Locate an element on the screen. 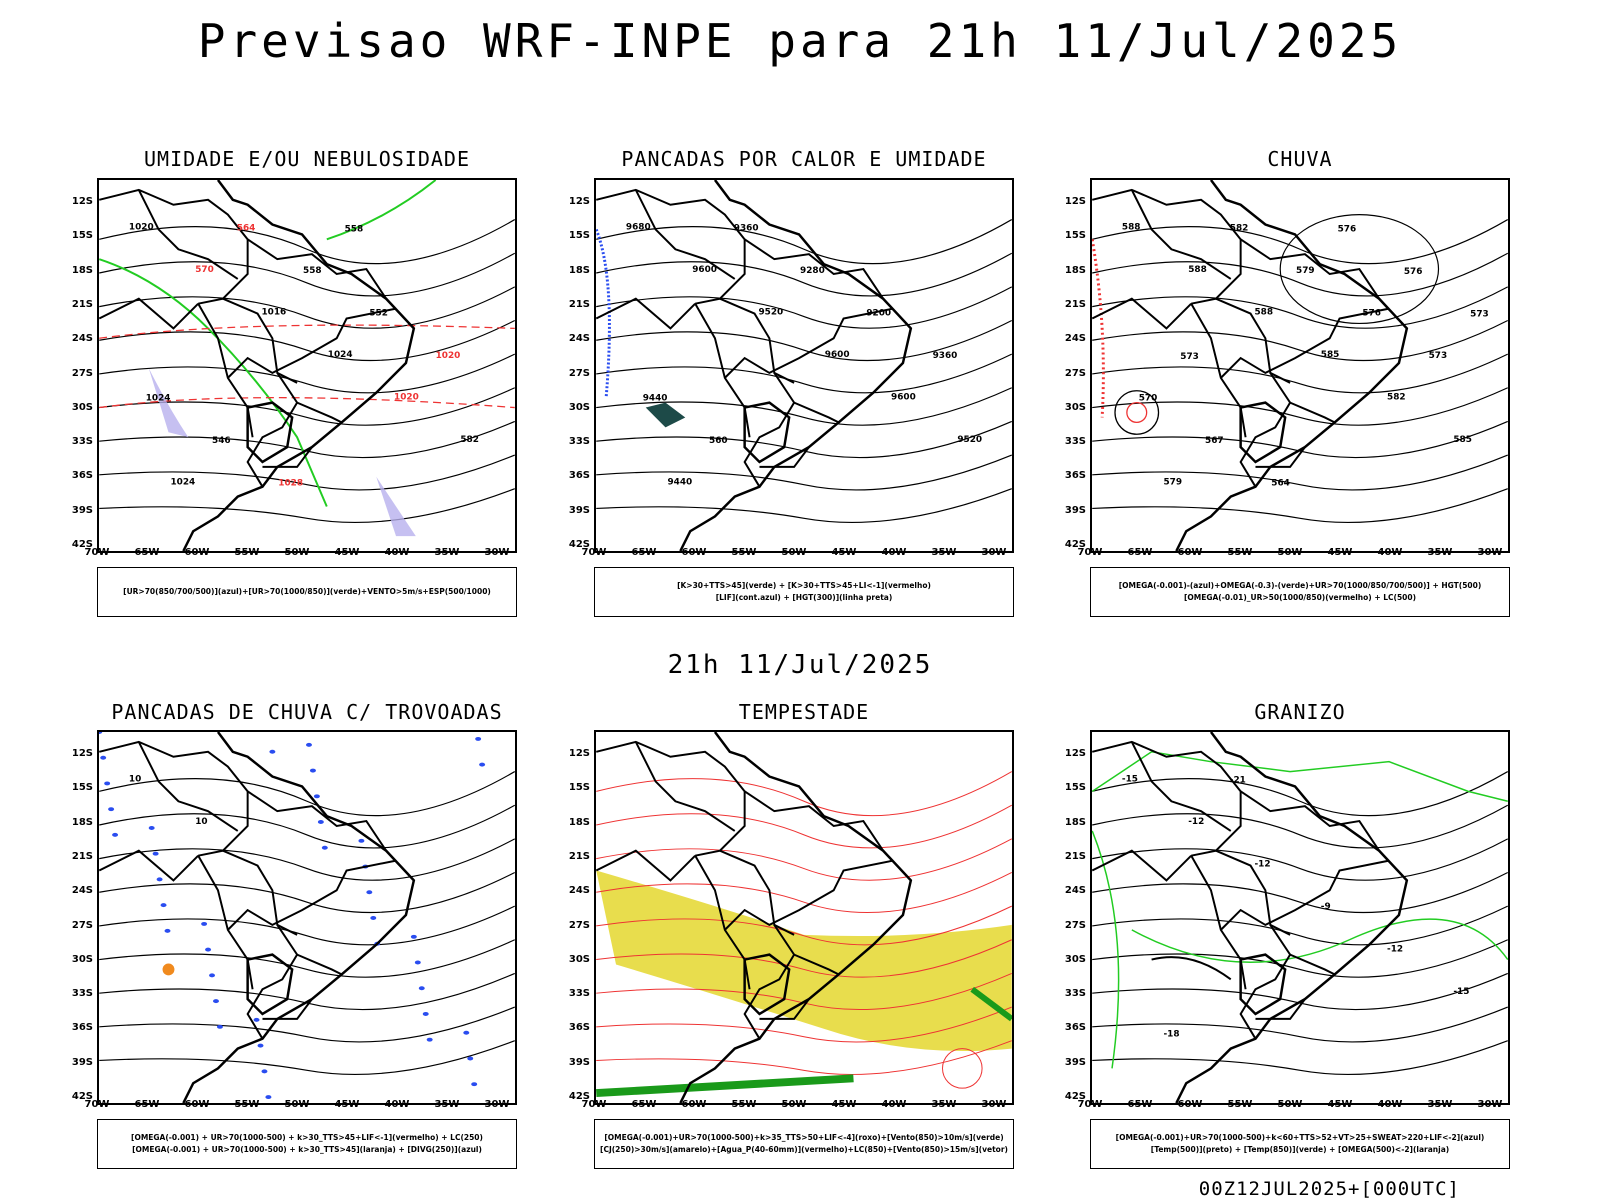 Image resolution: width=1600 pixels, height=1200 pixels. contour-label: -18 is located at coordinates (1171, 1035).